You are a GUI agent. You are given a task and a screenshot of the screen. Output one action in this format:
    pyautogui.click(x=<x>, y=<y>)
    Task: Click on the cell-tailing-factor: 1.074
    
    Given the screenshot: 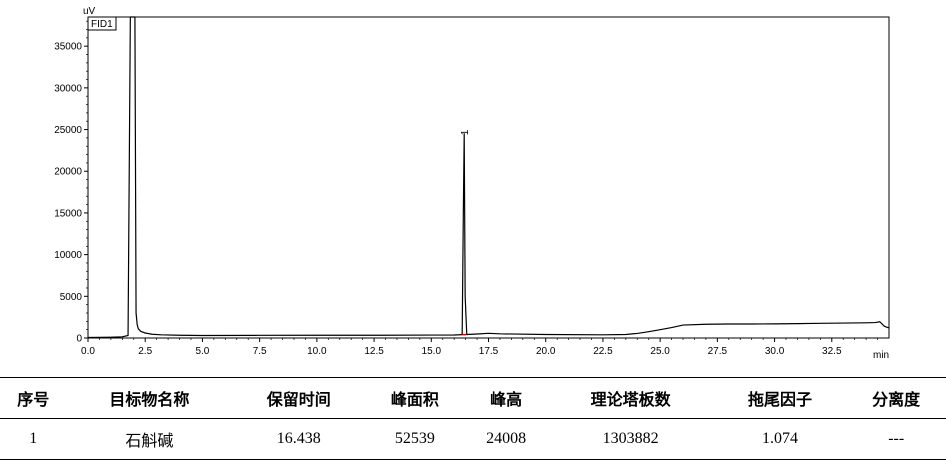 What is the action you would take?
    pyautogui.click(x=780, y=439)
    